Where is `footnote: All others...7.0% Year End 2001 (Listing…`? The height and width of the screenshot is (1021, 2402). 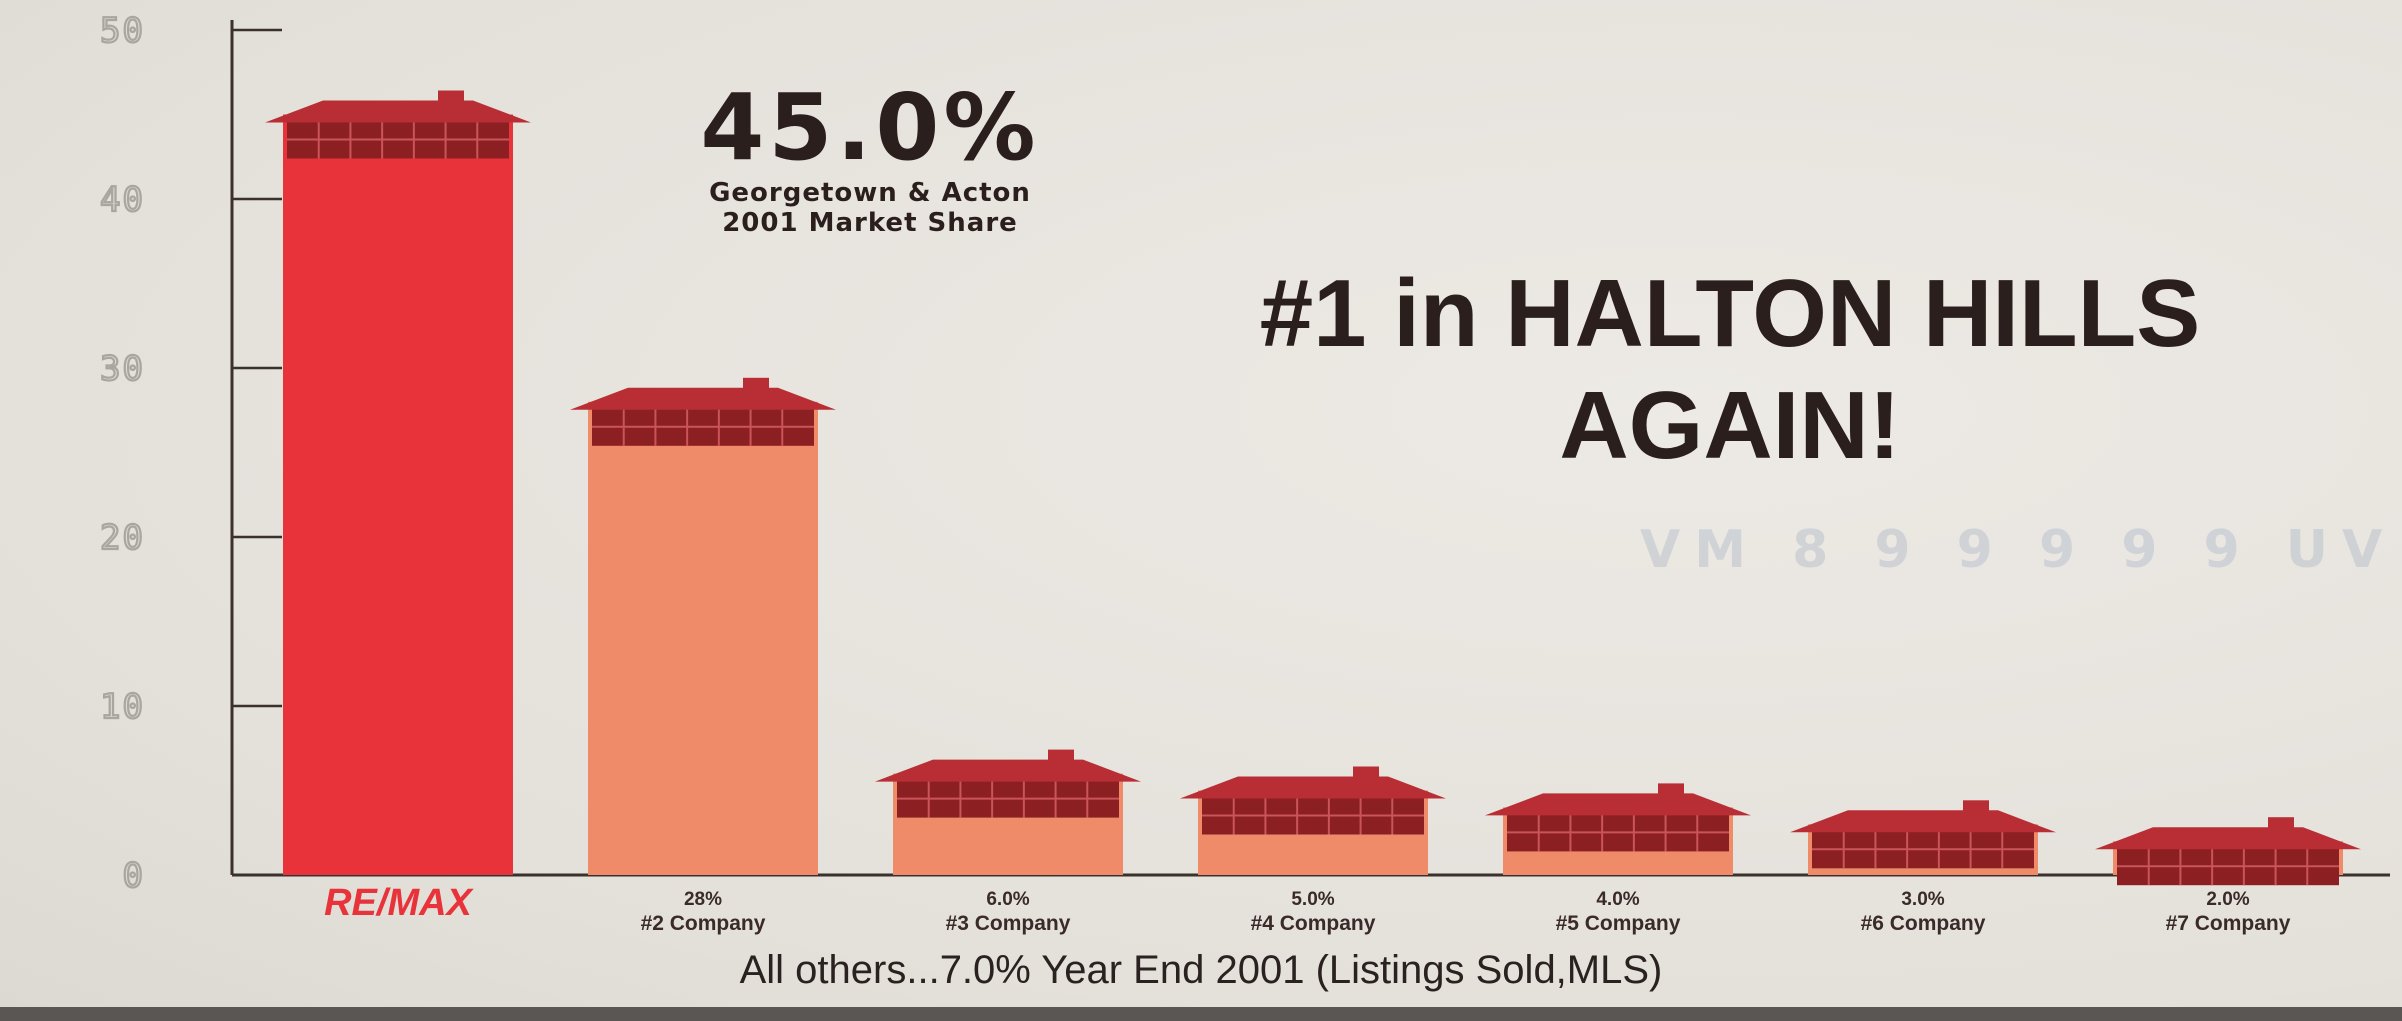
footnote: All others...7.0% Year End 2001 (Listing… is located at coordinates (1201, 970).